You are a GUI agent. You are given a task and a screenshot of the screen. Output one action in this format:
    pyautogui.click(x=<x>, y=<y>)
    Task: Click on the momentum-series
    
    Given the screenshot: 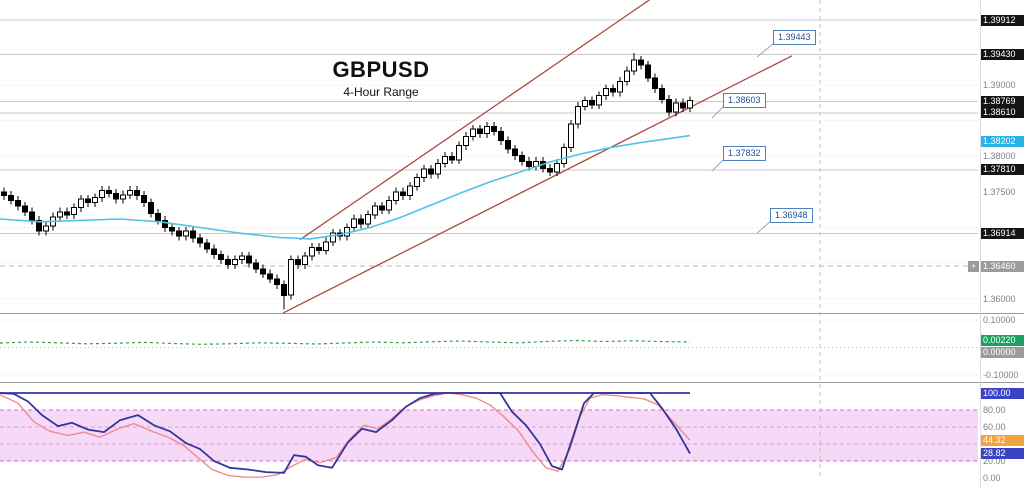 What is the action you would take?
    pyautogui.click(x=345, y=342)
    